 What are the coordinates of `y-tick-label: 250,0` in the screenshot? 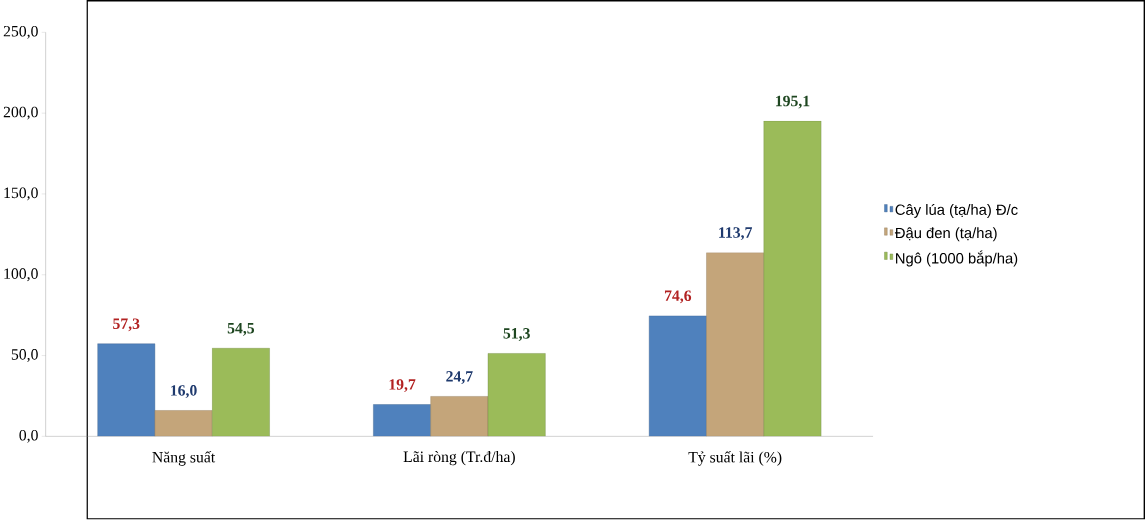 It's located at (20, 33).